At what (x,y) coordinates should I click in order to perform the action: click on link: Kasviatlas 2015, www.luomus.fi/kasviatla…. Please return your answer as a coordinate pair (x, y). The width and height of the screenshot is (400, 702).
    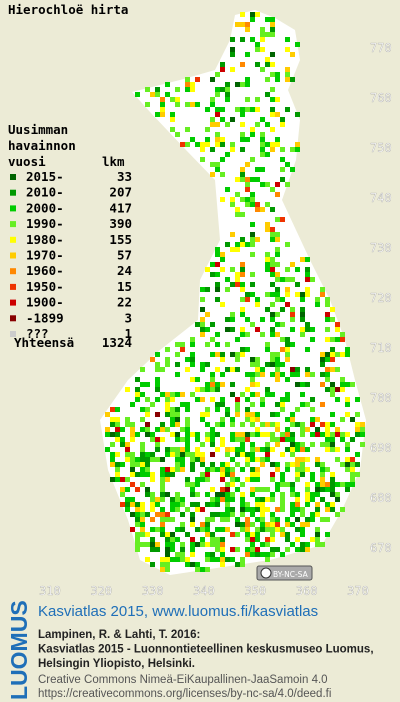
    Looking at the image, I should click on (178, 611).